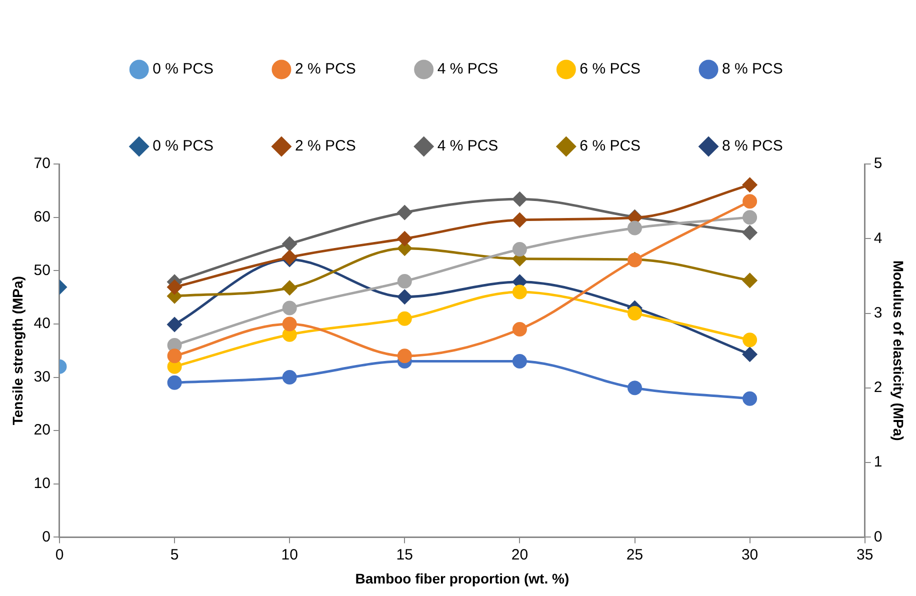 Image resolution: width=916 pixels, height=596 pixels. Describe the element at coordinates (878, 163) in the screenshot. I see `y2-tick-label: 5` at that location.